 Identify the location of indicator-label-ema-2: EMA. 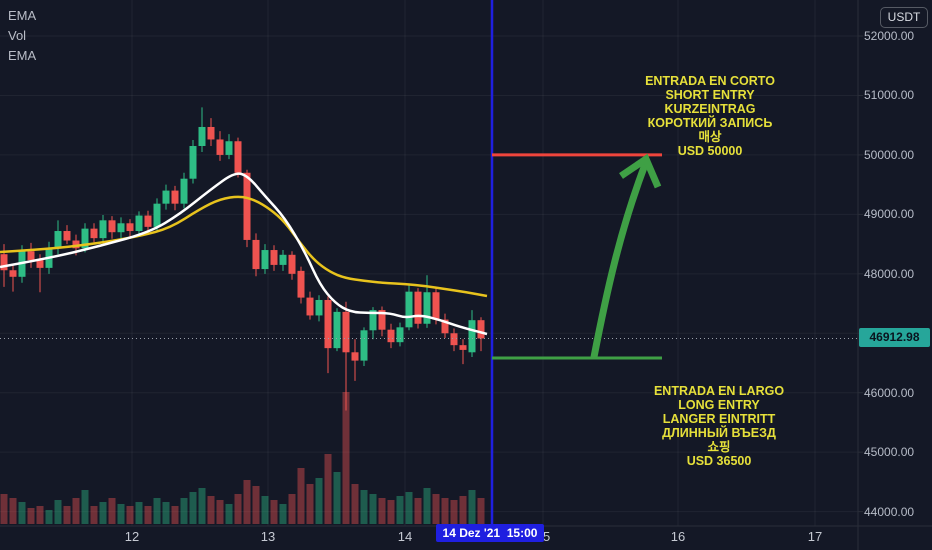
(22, 55).